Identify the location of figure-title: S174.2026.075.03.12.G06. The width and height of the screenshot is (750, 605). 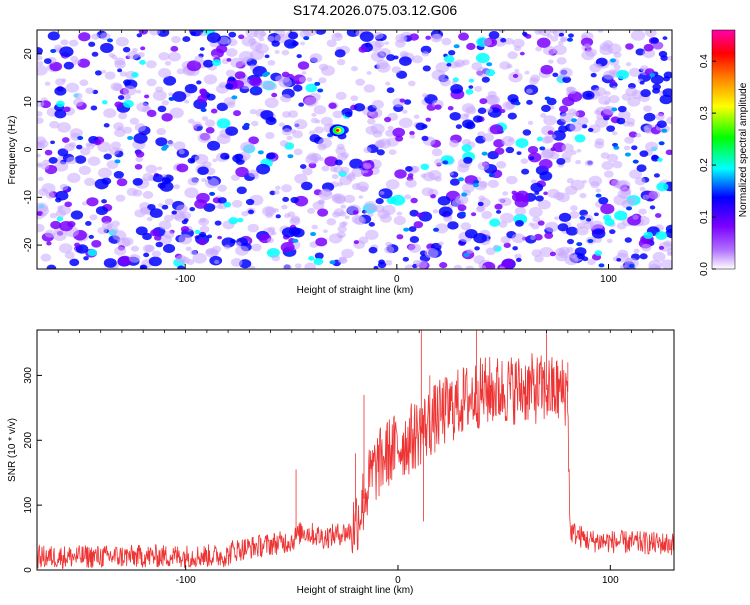
(375, 10).